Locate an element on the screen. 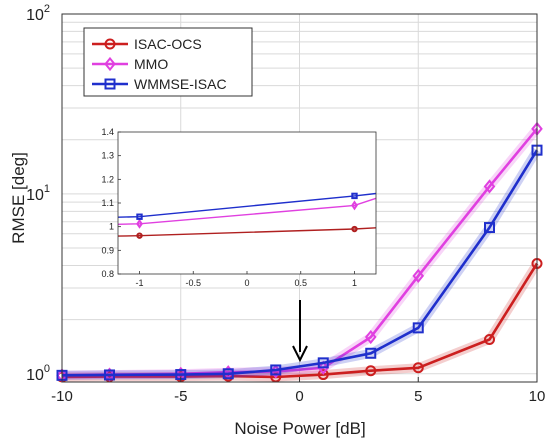 The width and height of the screenshot is (550, 444). legend-label: WMMSE-ISAC is located at coordinates (180, 84).